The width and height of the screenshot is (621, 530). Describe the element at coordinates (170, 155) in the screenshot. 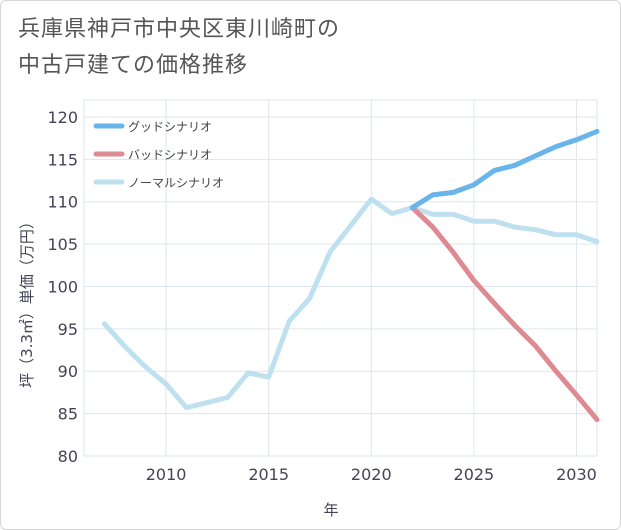

I see `legend-bad-label: バッドシナリオ` at that location.